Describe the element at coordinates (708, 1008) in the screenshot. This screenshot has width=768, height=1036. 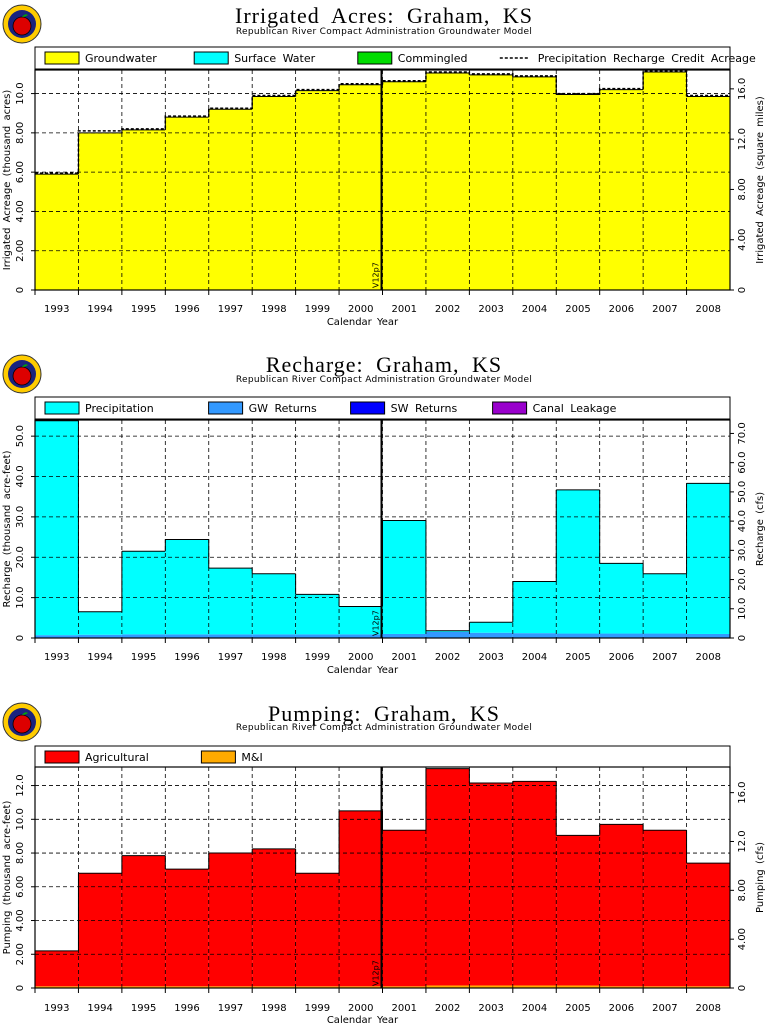
I see `x-tick-label: 2008` at that location.